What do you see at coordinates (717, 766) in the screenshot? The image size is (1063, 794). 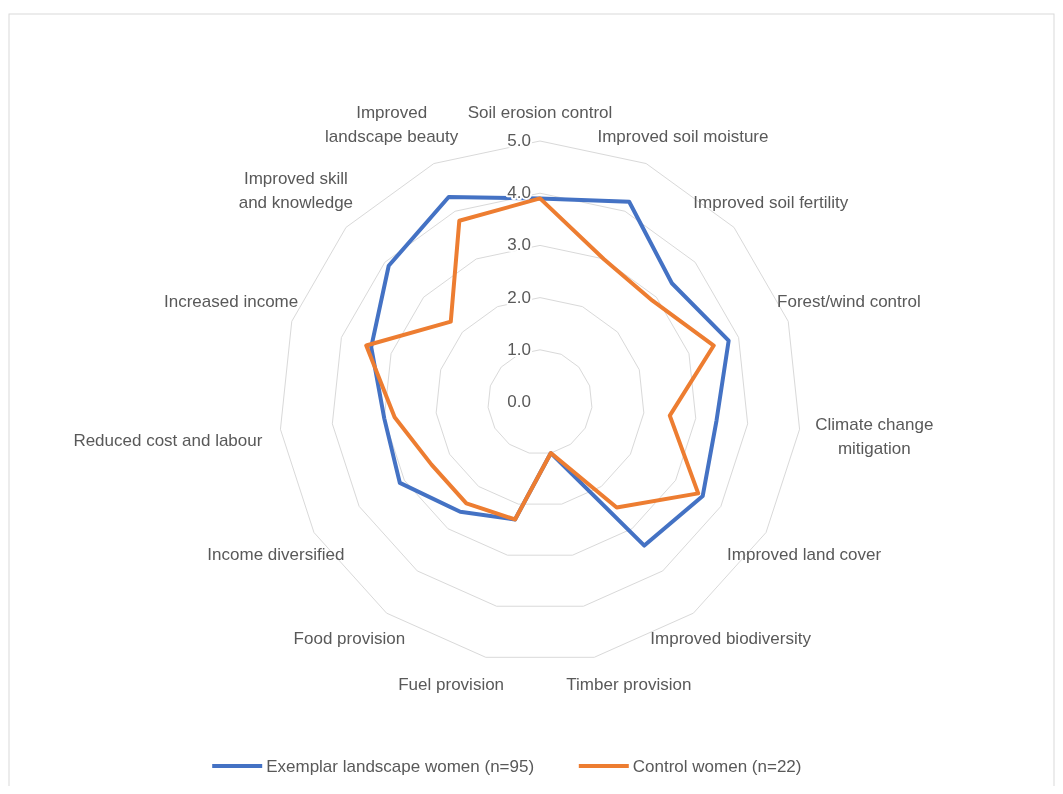 I see `legend-label: Control women (n=22)` at bounding box center [717, 766].